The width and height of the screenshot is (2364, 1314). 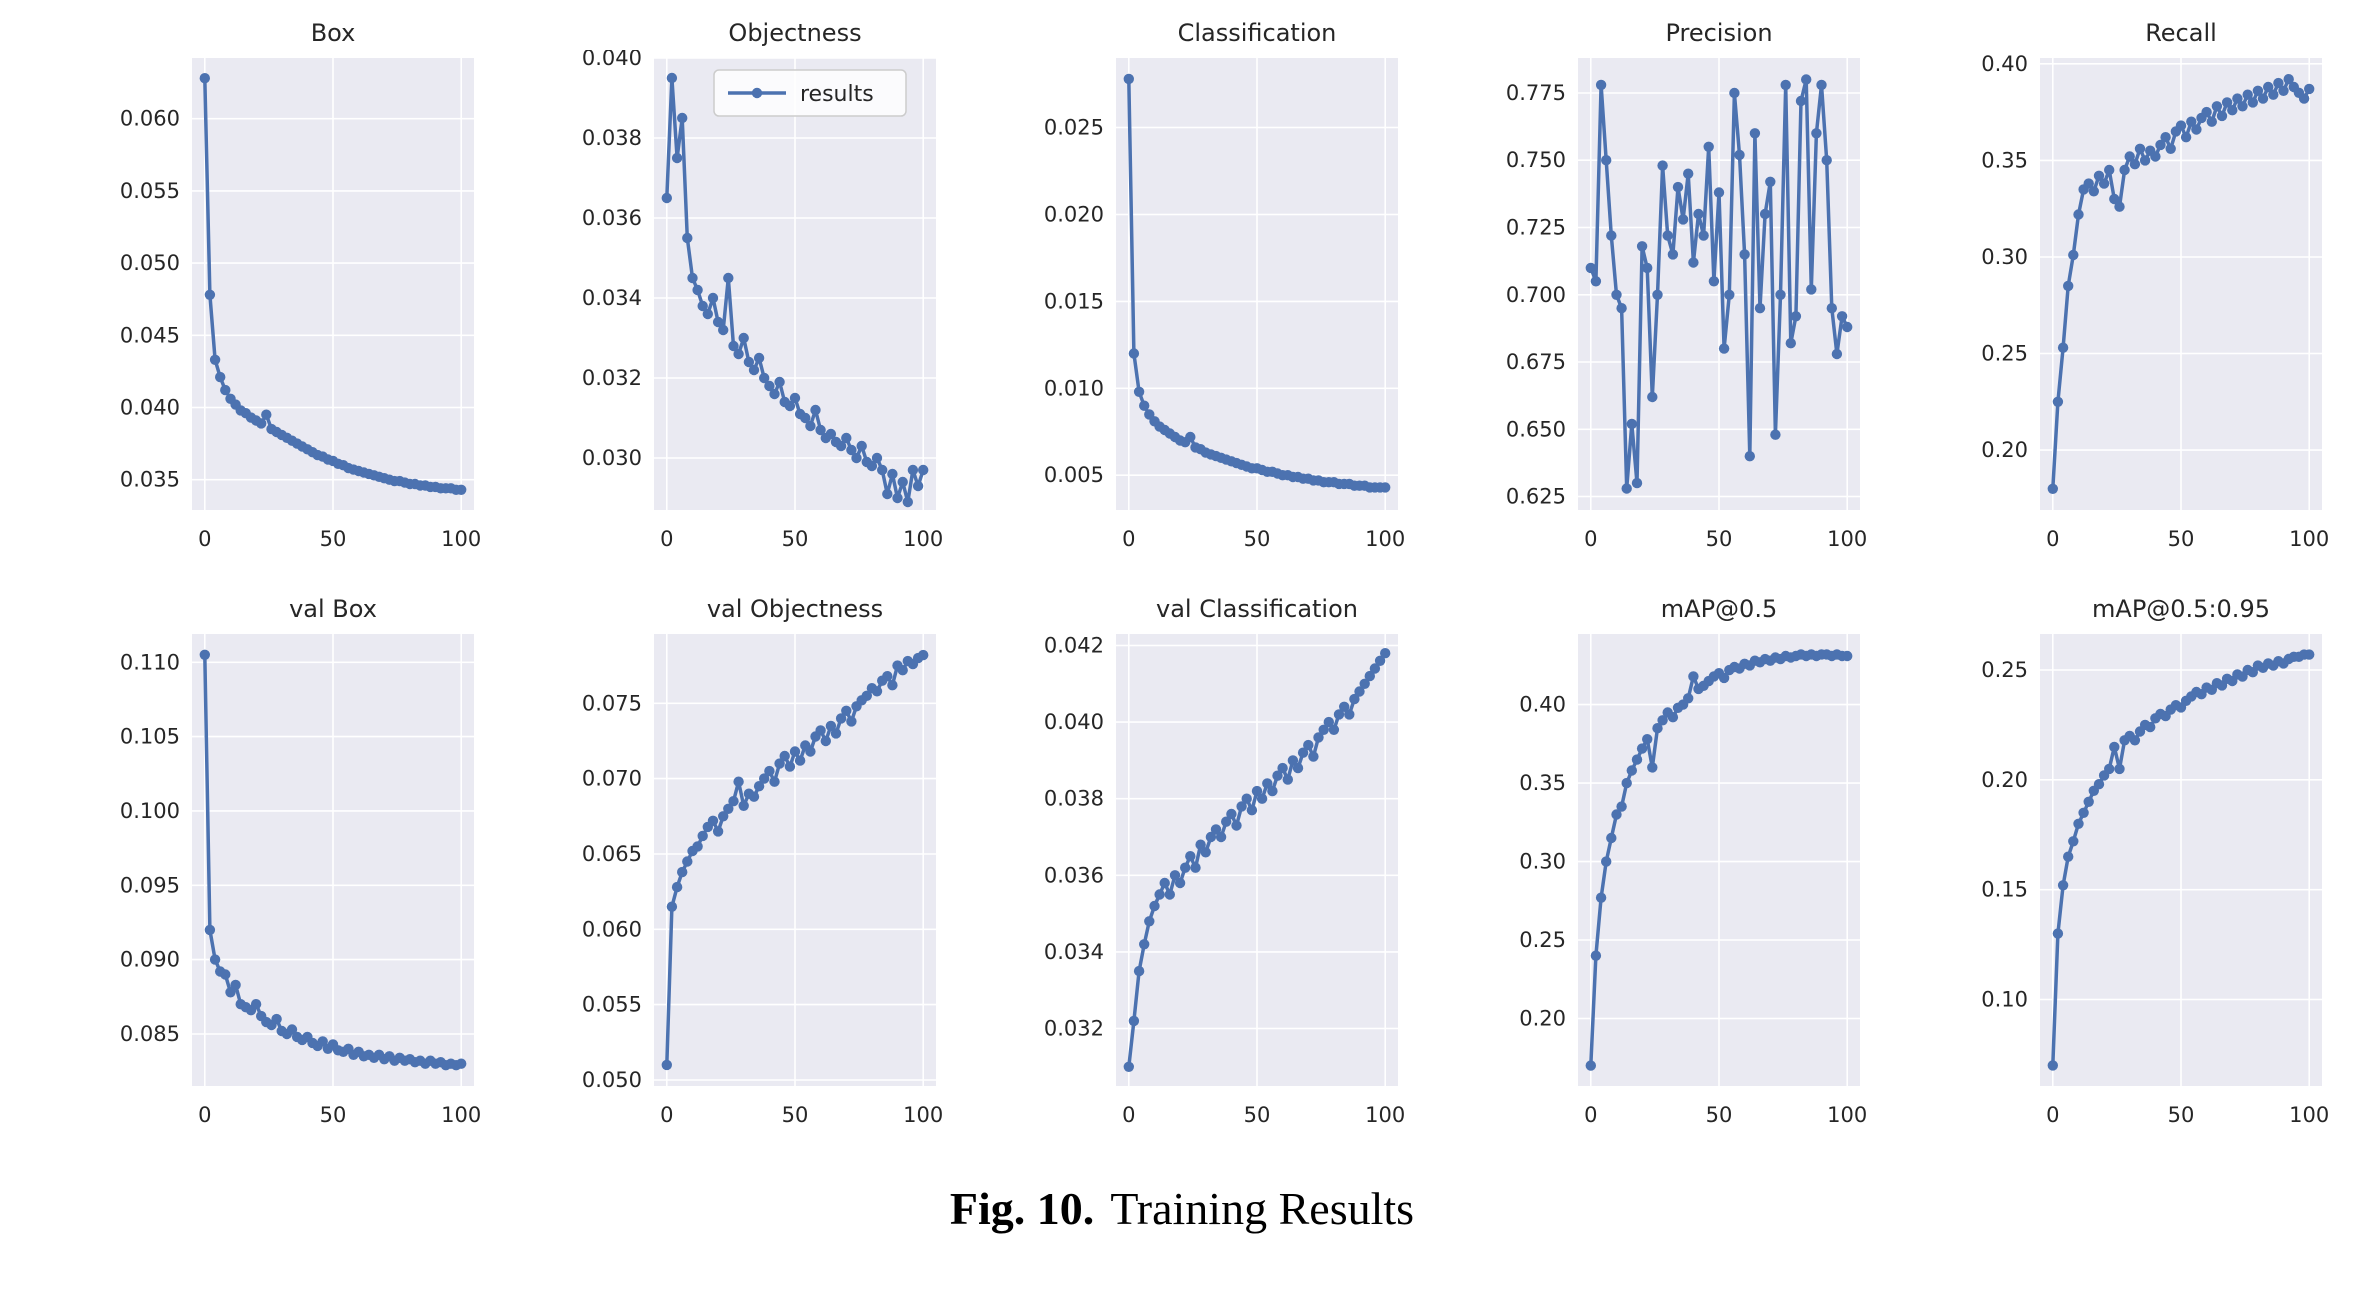 I want to click on svg-text: 0.030, so click(x=612, y=458).